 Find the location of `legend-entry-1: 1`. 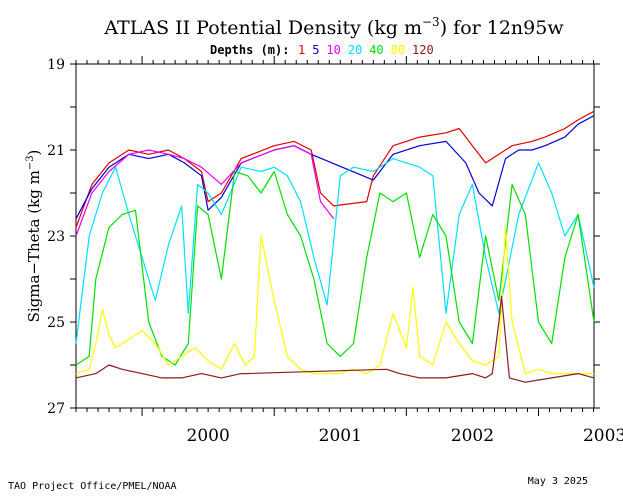

legend-entry-1: 1 is located at coordinates (301, 50).